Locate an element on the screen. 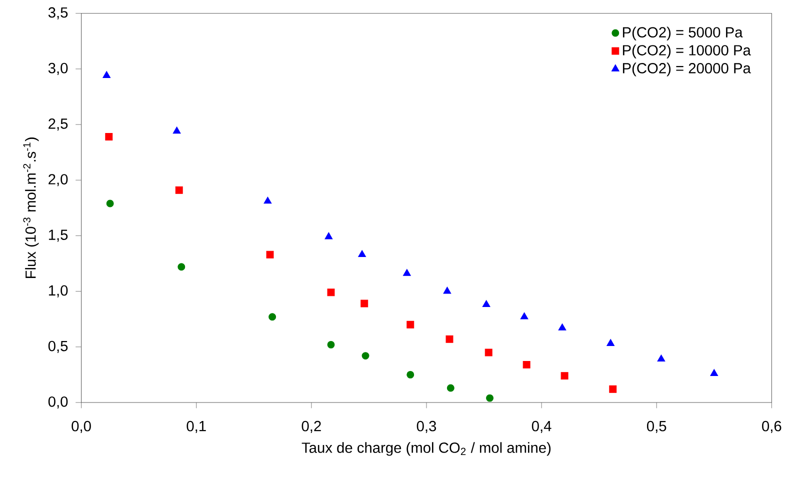 The width and height of the screenshot is (793, 480). y-tick-label: 2,0 is located at coordinates (58, 180).